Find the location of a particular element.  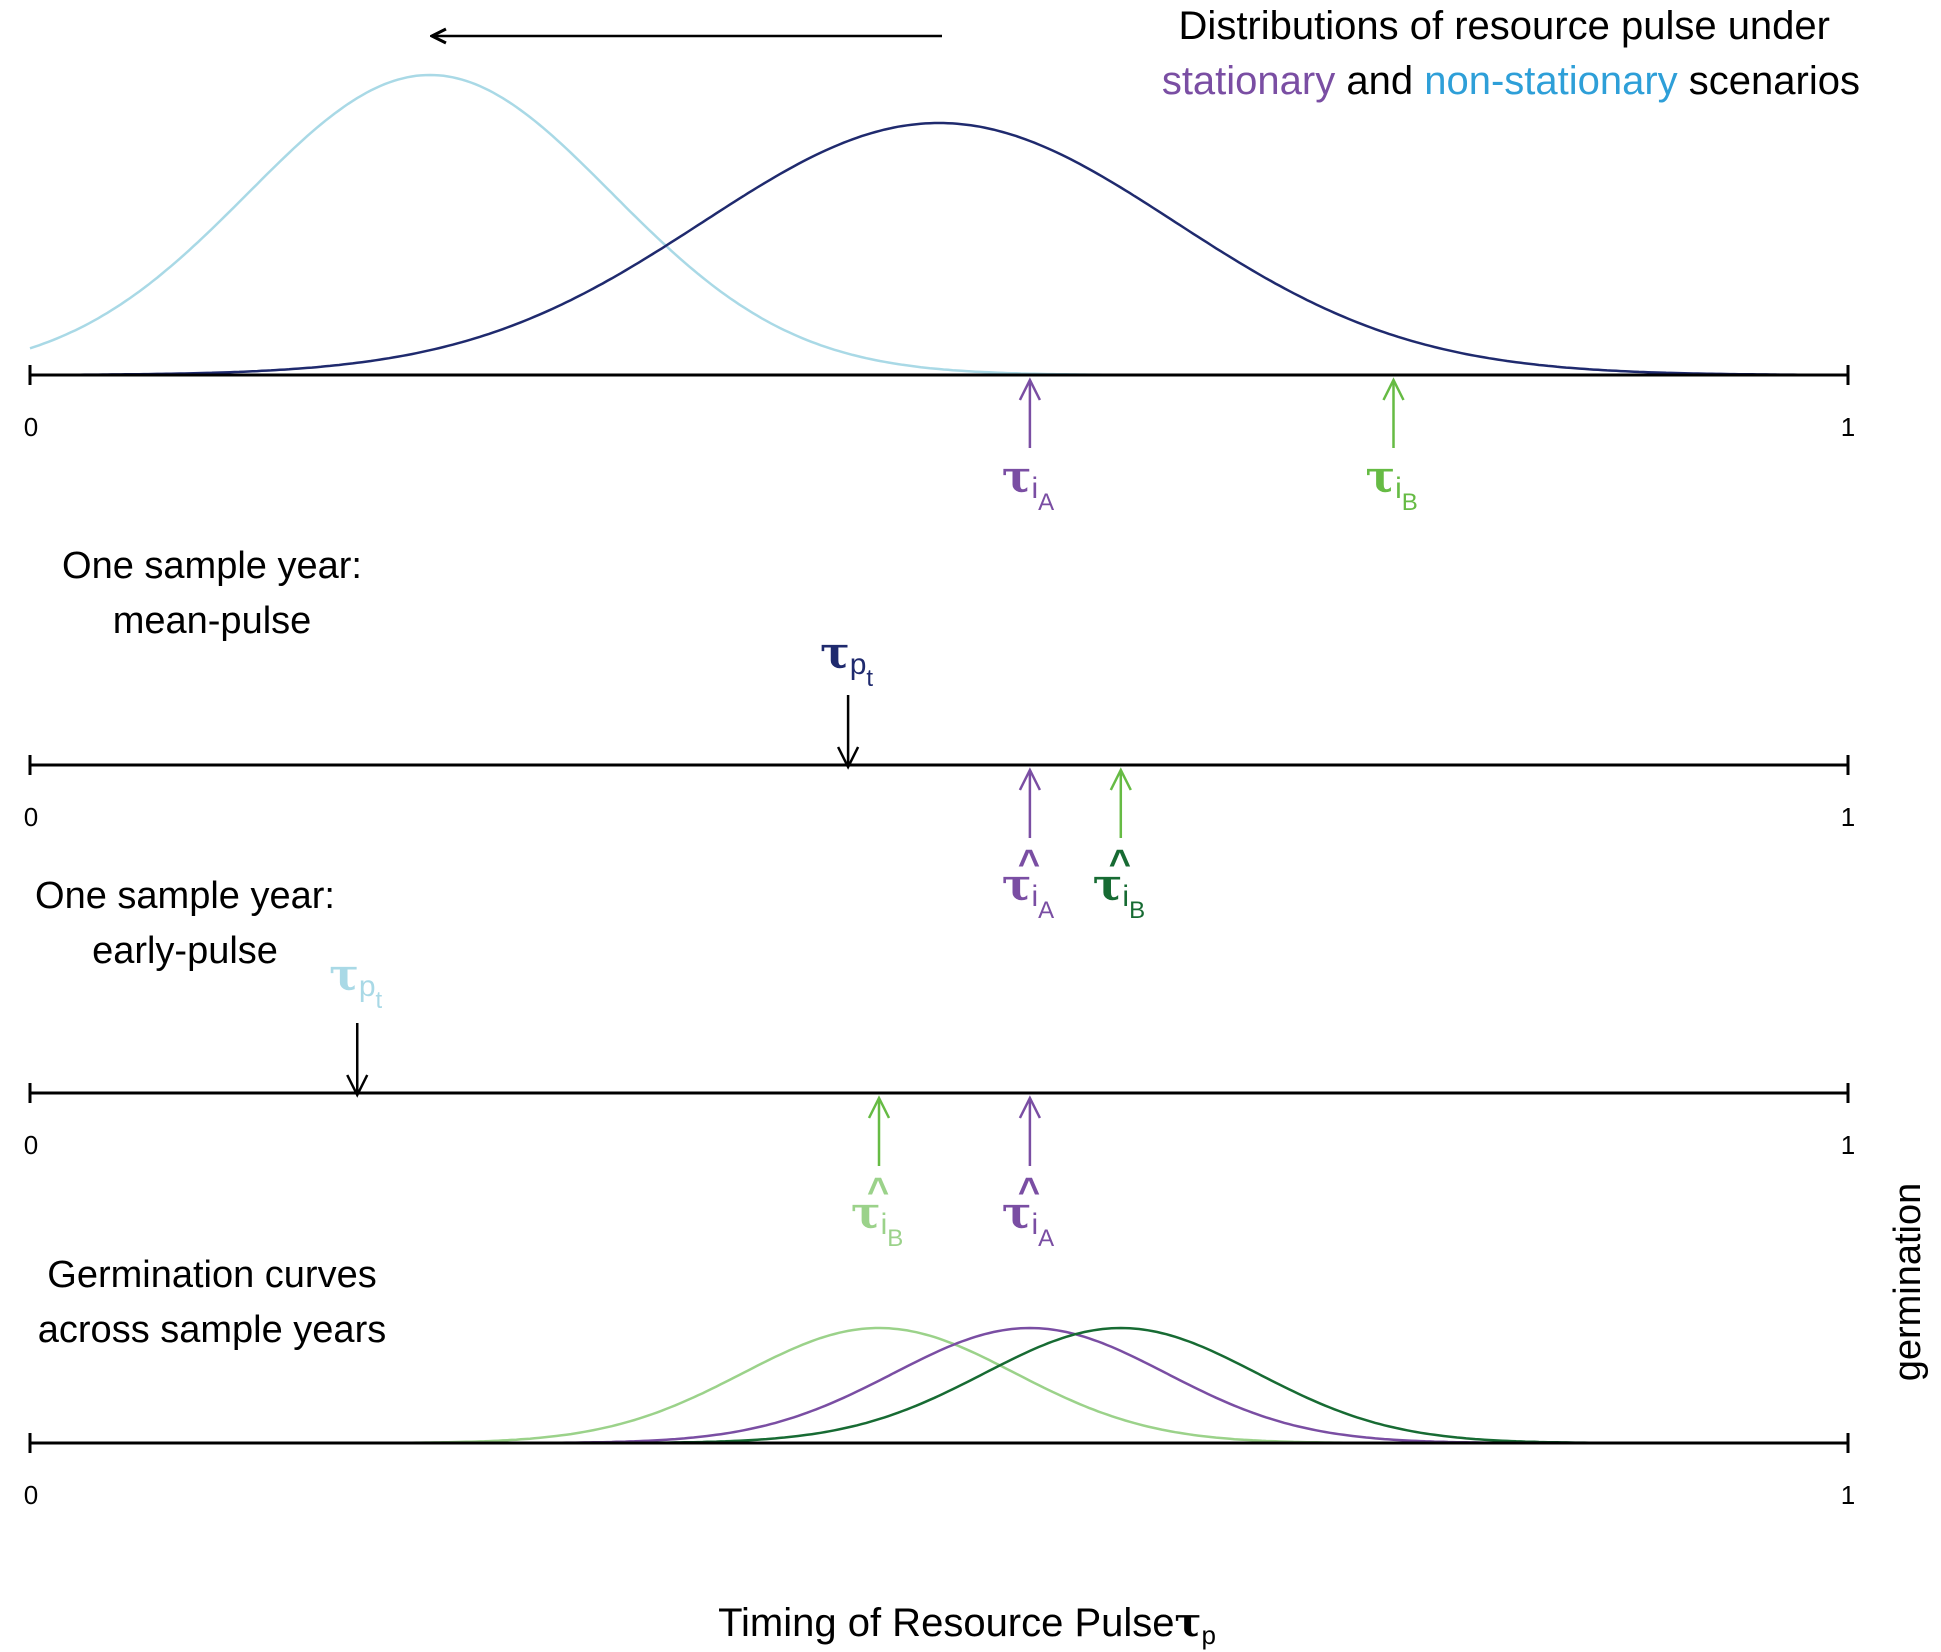

axis-label-1-4: 1 is located at coordinates (1848, 1495).